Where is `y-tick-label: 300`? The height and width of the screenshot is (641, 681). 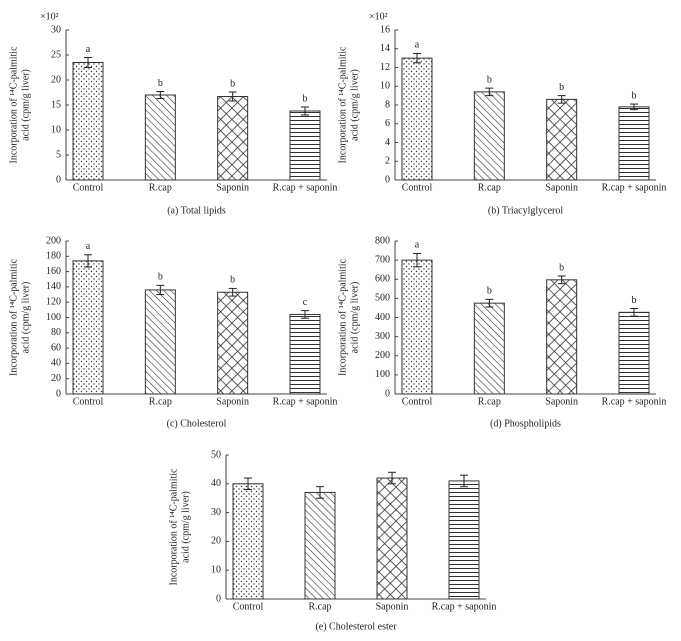 y-tick-label: 300 is located at coordinates (382, 336).